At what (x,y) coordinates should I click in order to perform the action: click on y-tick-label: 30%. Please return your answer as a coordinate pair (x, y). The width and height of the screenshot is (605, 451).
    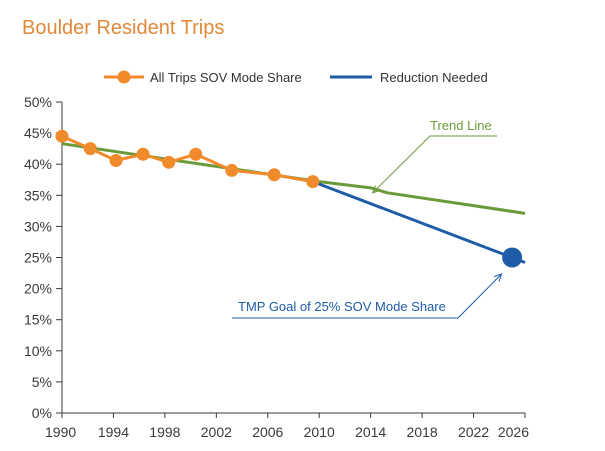
    Looking at the image, I should click on (38, 226).